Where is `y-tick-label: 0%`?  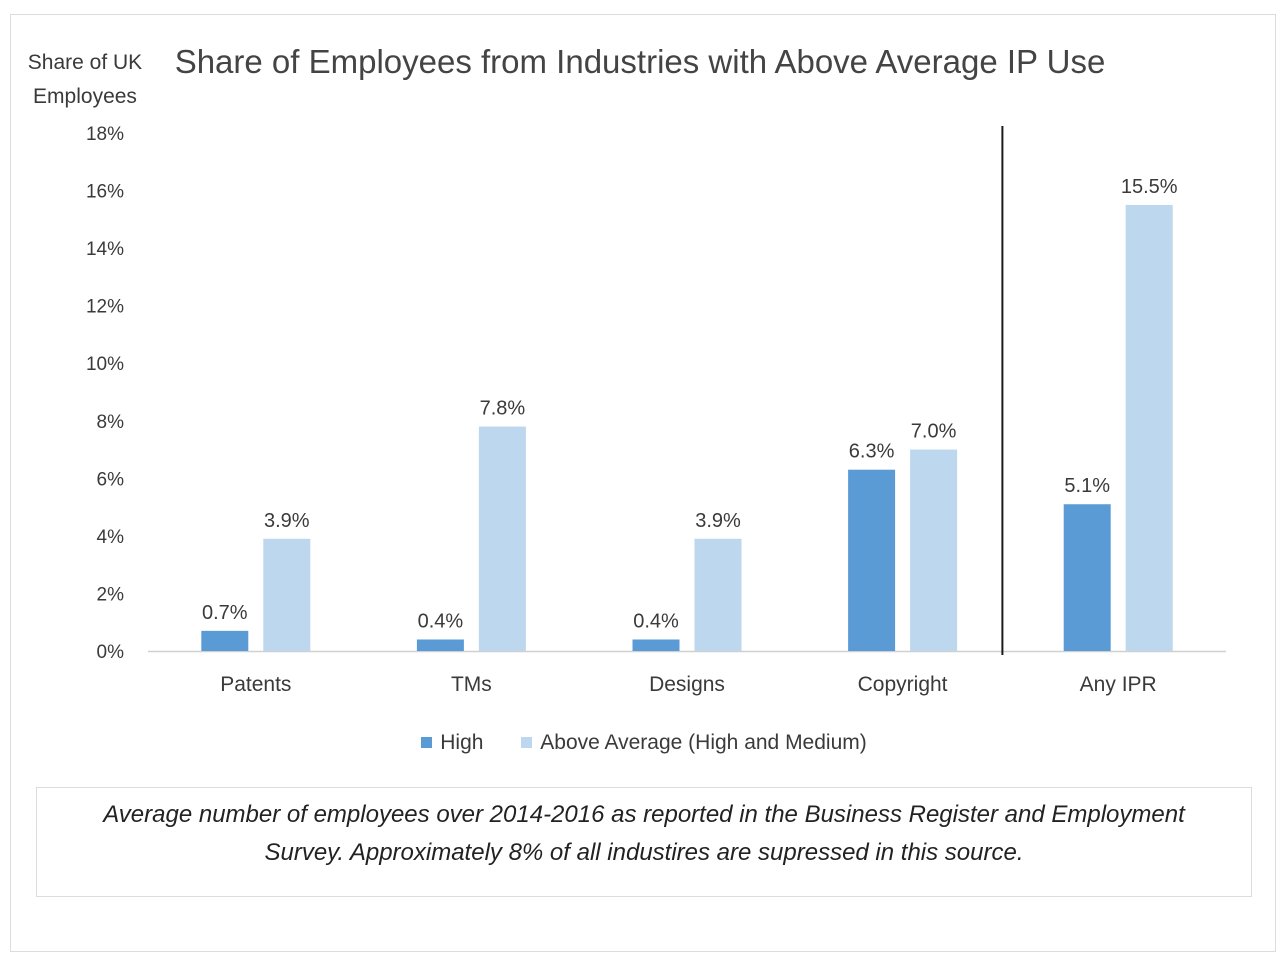 y-tick-label: 0% is located at coordinates (111, 652).